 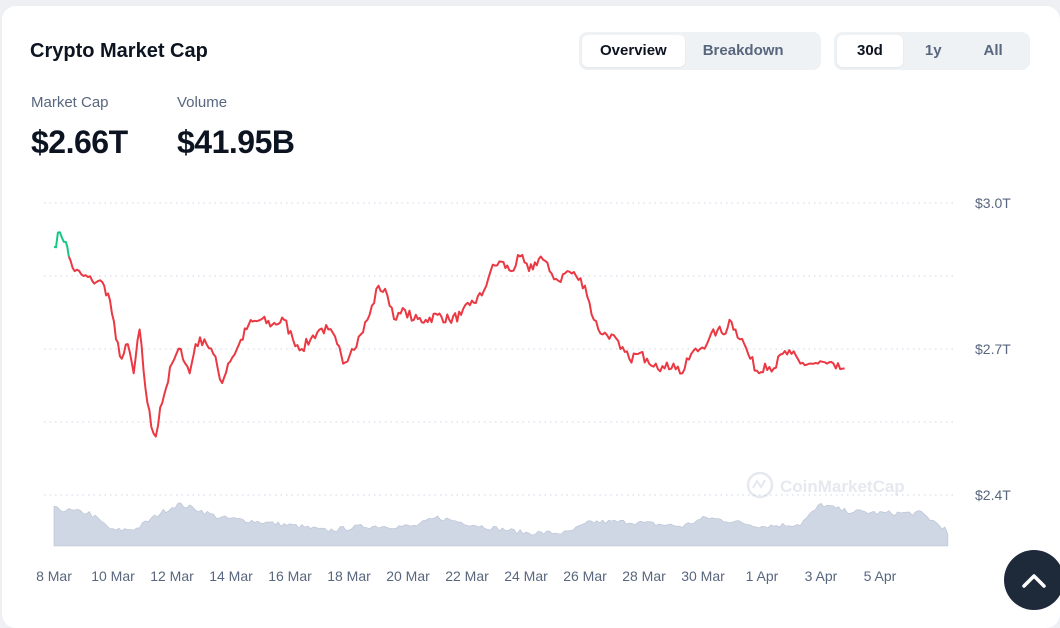 I want to click on x-tick-label: 22 Mar, so click(x=467, y=576).